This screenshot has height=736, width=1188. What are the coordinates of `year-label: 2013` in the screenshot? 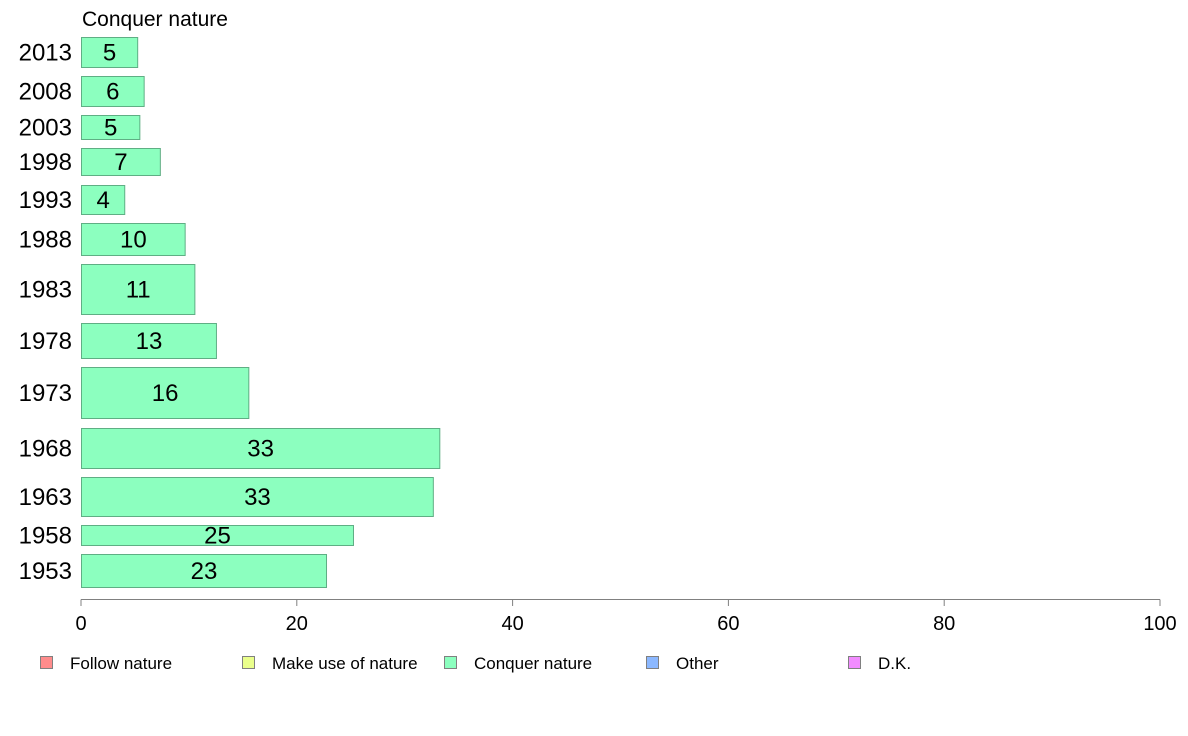 It's located at (45, 53).